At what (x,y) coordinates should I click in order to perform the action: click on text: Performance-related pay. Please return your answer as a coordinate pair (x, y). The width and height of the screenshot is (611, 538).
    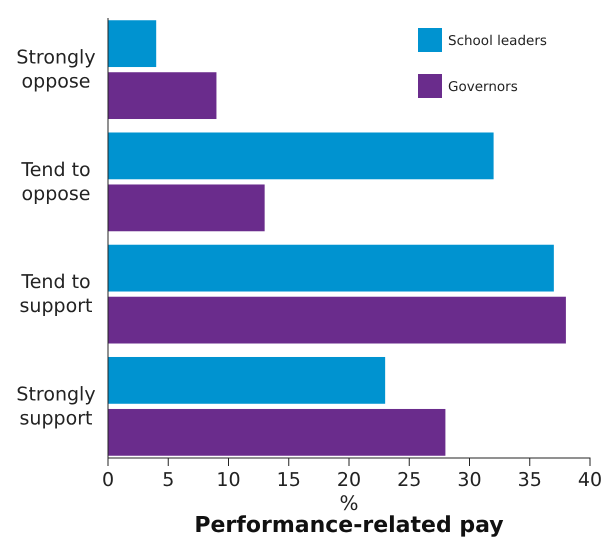
    Looking at the image, I should click on (349, 525).